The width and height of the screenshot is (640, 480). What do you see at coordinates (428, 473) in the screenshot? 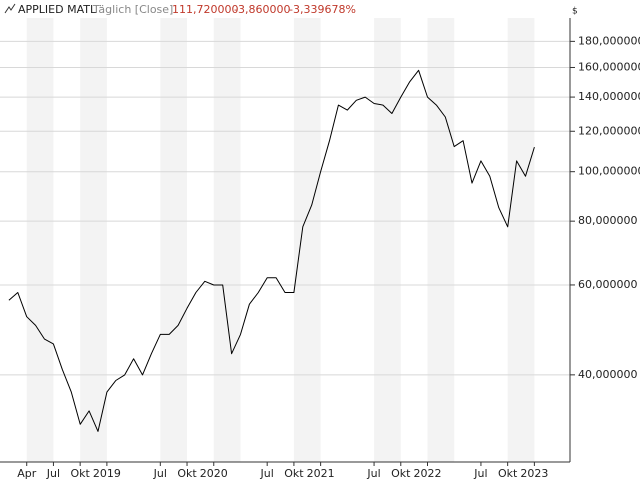
I see `x-tick-label: 2022` at bounding box center [428, 473].